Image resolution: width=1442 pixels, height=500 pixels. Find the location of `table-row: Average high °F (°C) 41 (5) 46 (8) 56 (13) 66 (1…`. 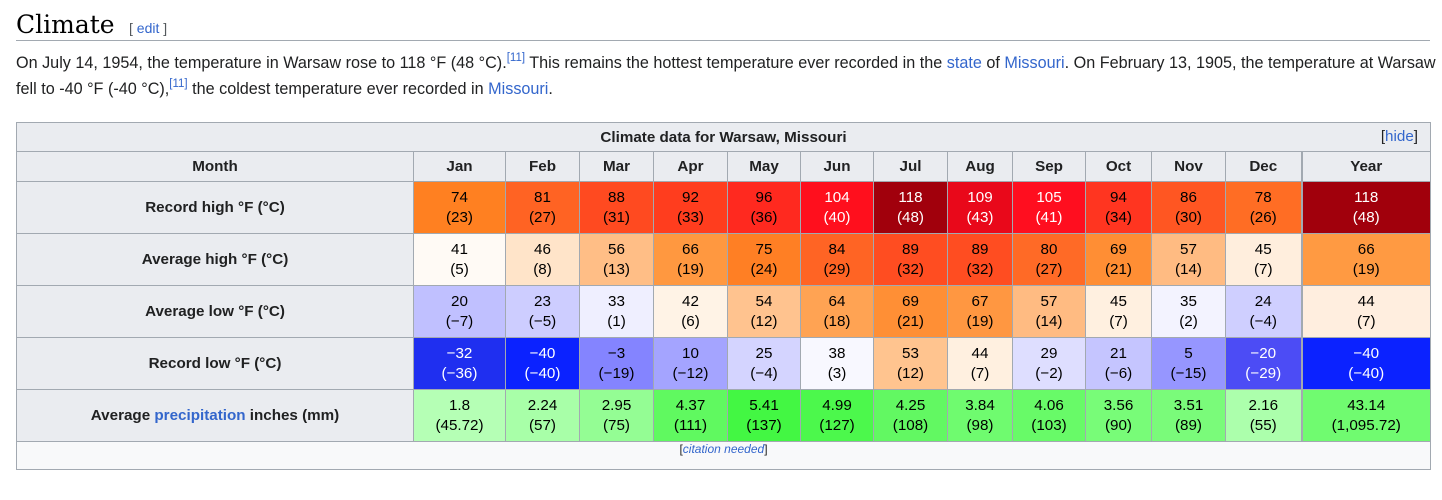

table-row: Average high °F (°C) 41 (5) 46 (8) 56 (13) 66 (1… is located at coordinates (723, 259).